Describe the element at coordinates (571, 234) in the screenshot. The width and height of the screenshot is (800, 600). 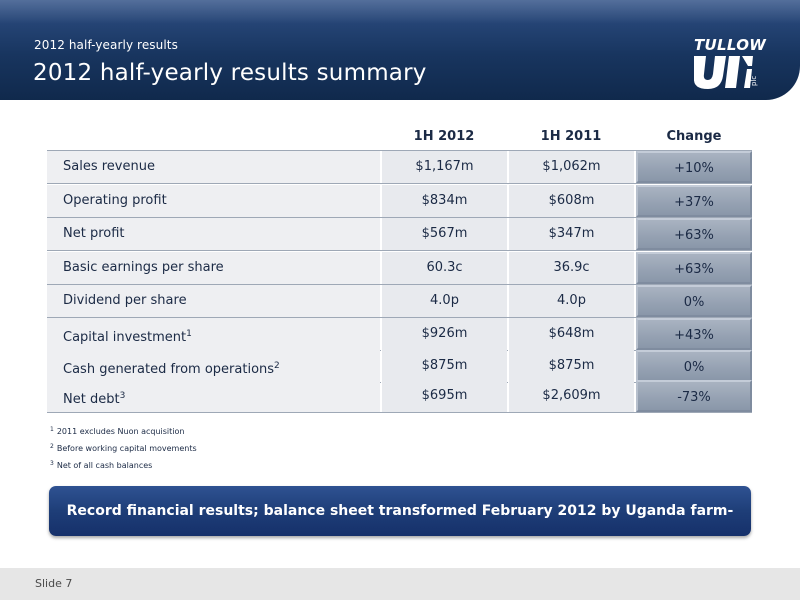
I see `cell-1h-2011: $347m` at that location.